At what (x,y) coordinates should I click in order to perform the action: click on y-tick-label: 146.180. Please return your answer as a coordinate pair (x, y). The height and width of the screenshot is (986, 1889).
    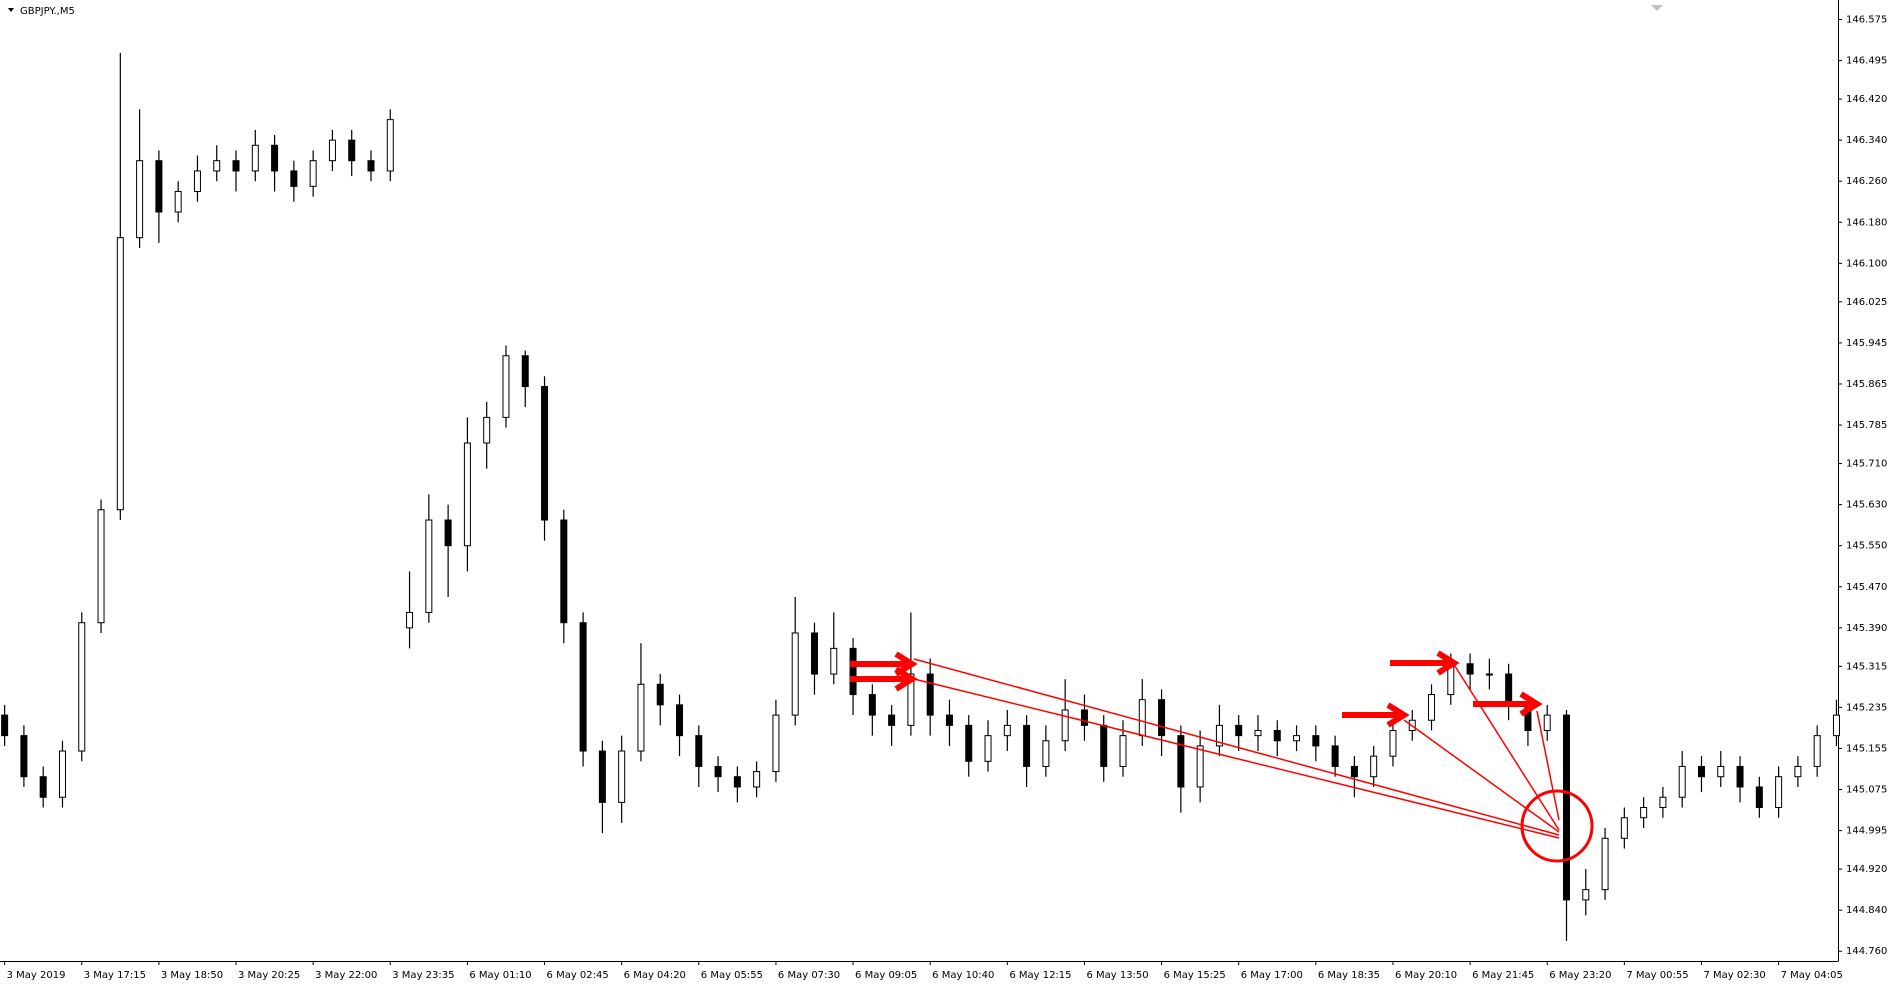
    Looking at the image, I should click on (1866, 222).